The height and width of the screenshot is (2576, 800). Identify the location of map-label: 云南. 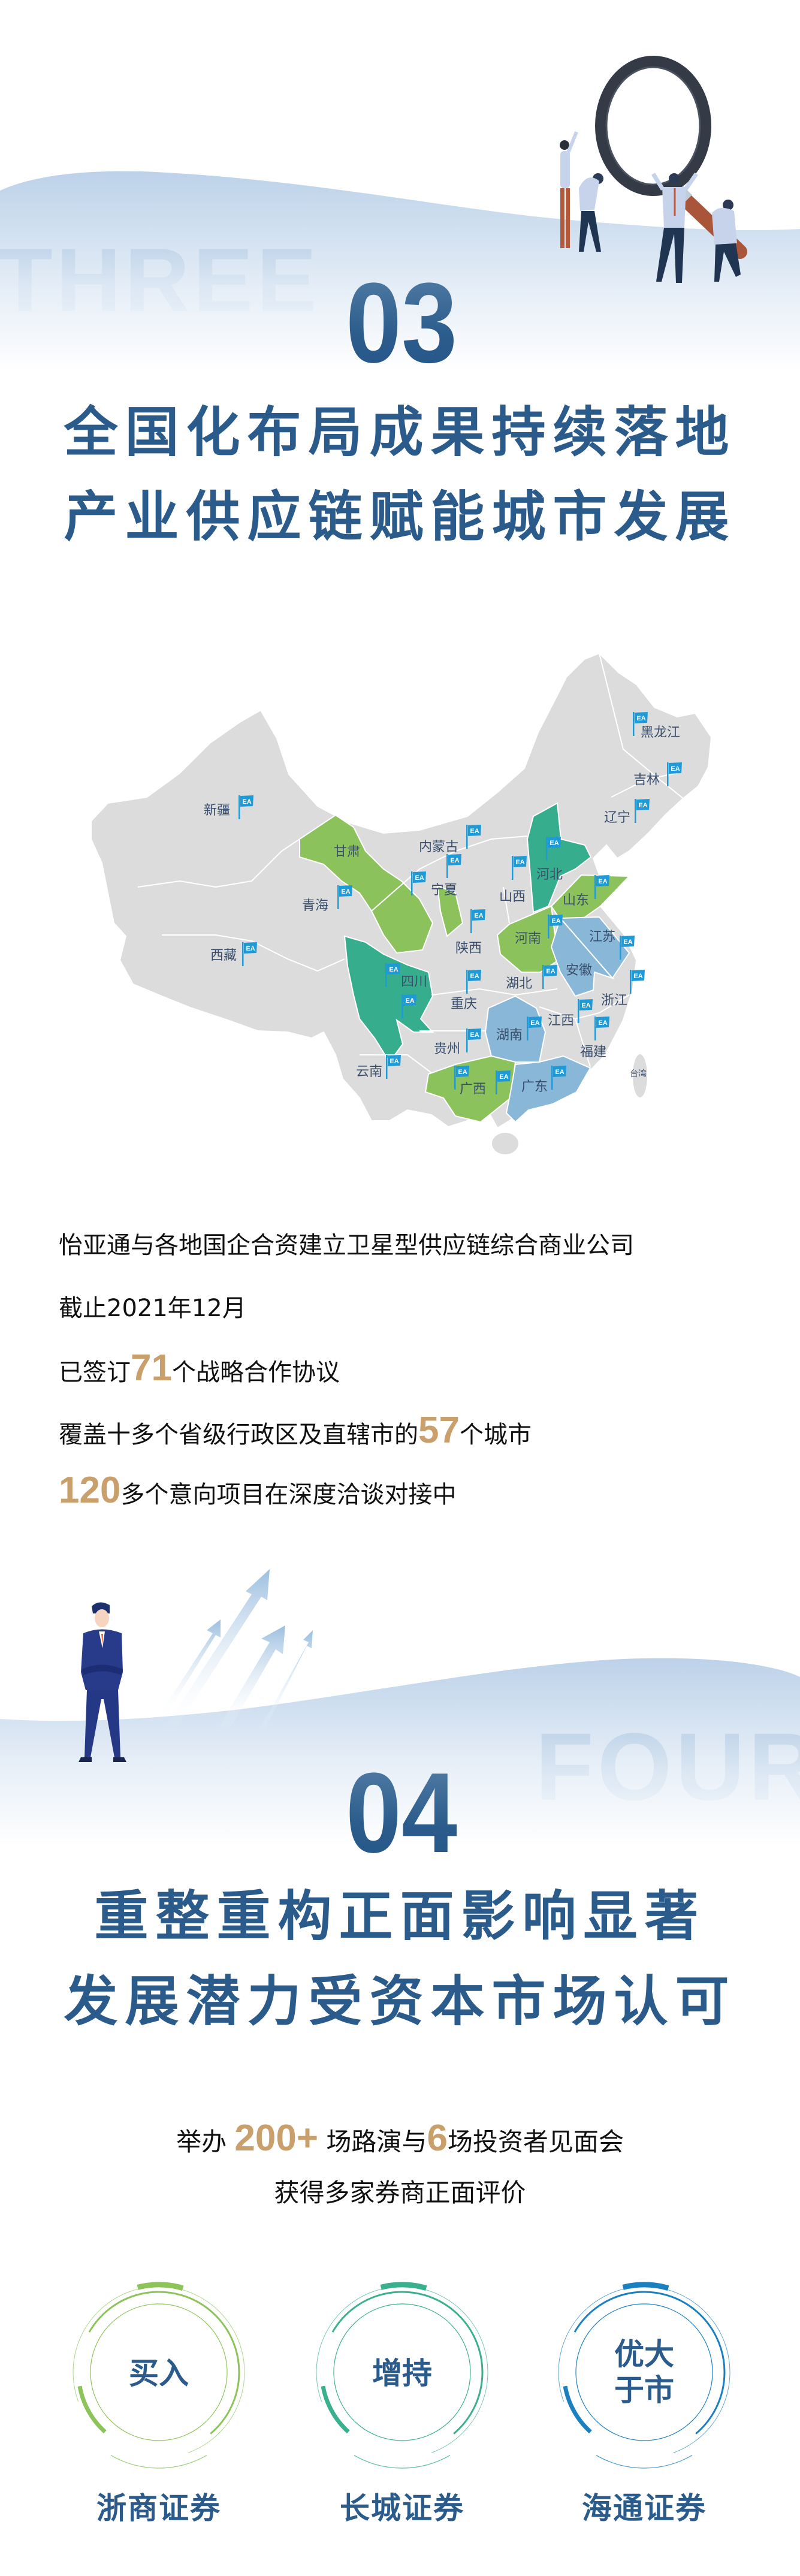
(369, 1071).